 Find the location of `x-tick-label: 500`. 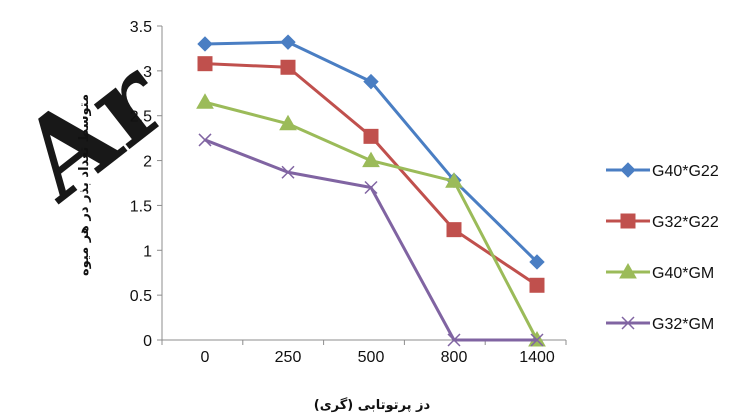

x-tick-label: 500 is located at coordinates (371, 357).